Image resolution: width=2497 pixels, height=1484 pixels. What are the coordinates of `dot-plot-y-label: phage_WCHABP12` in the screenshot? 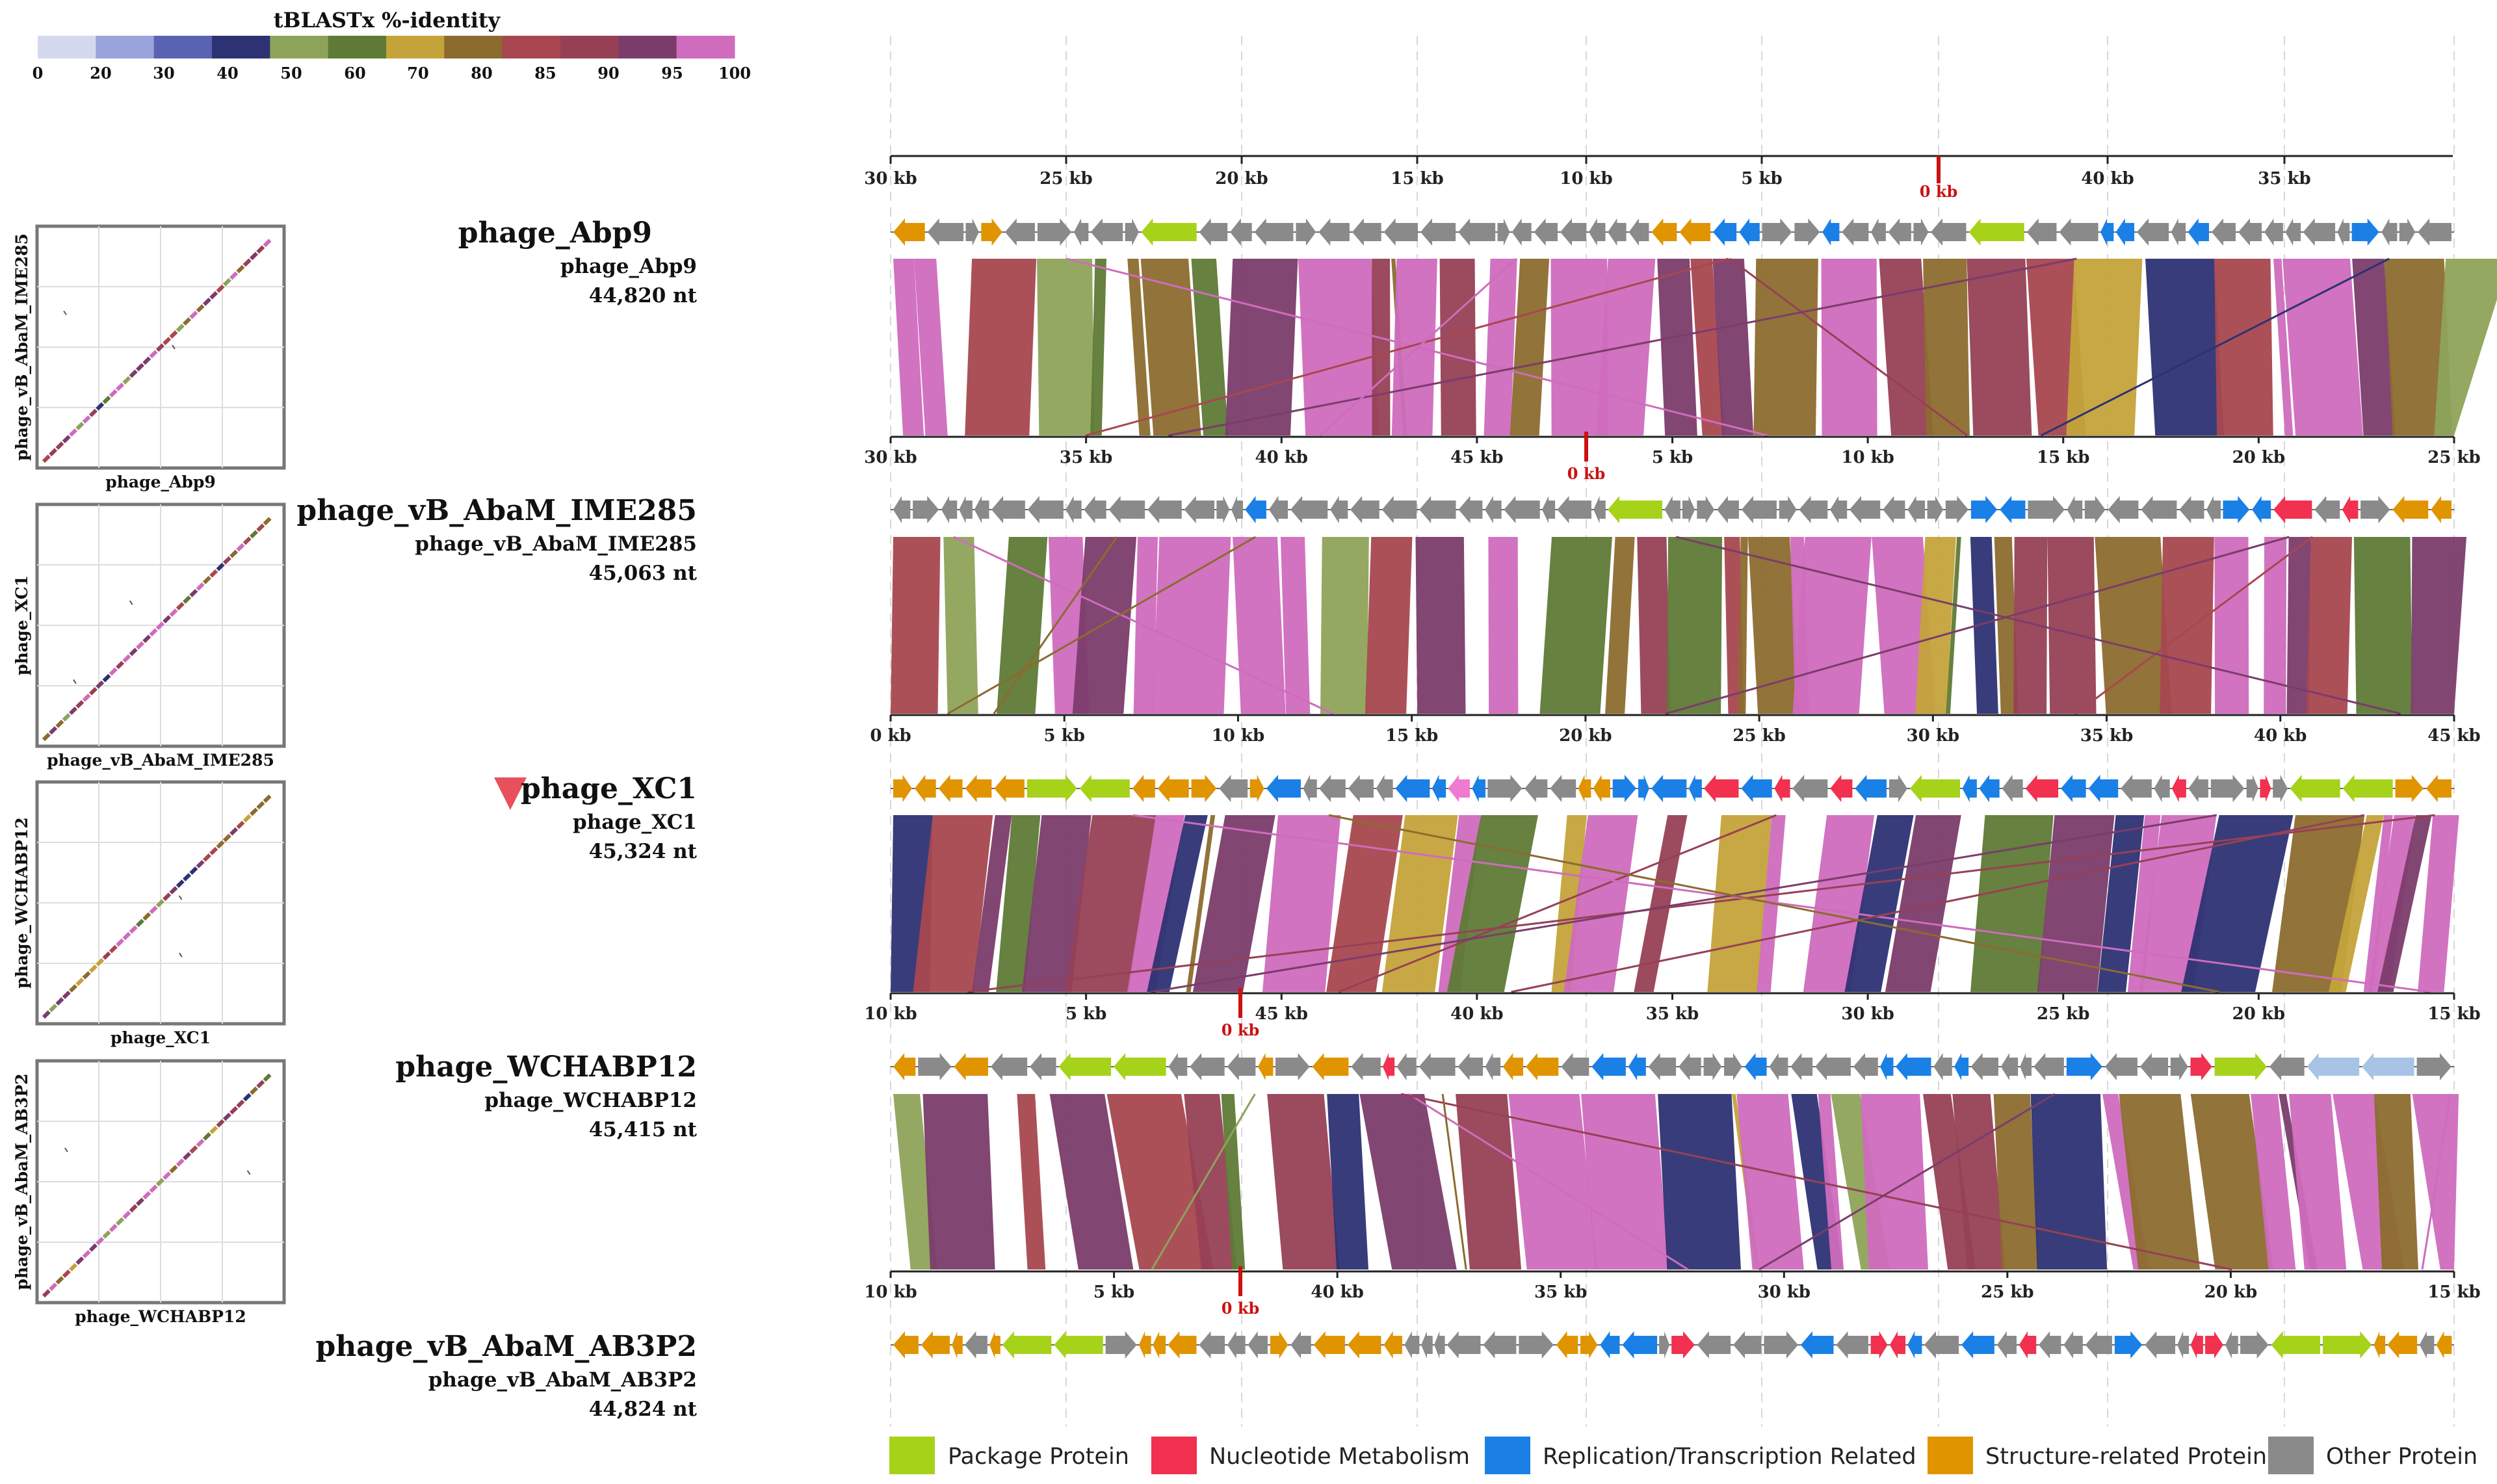 It's located at (21, 903).